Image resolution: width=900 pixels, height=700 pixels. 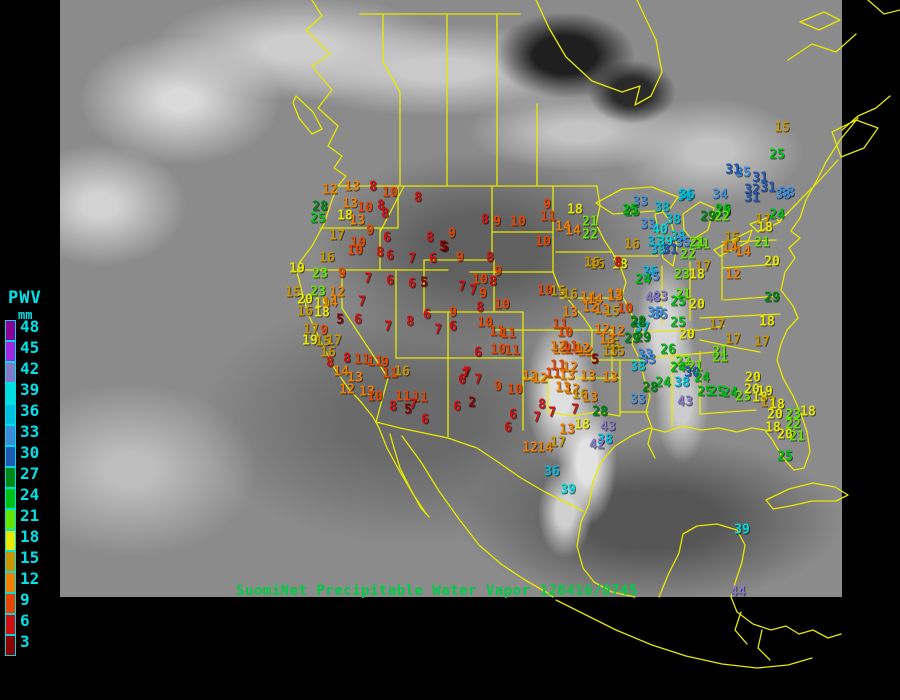 What do you see at coordinates (655, 313) in the screenshot?
I see `station-value: 35` at bounding box center [655, 313].